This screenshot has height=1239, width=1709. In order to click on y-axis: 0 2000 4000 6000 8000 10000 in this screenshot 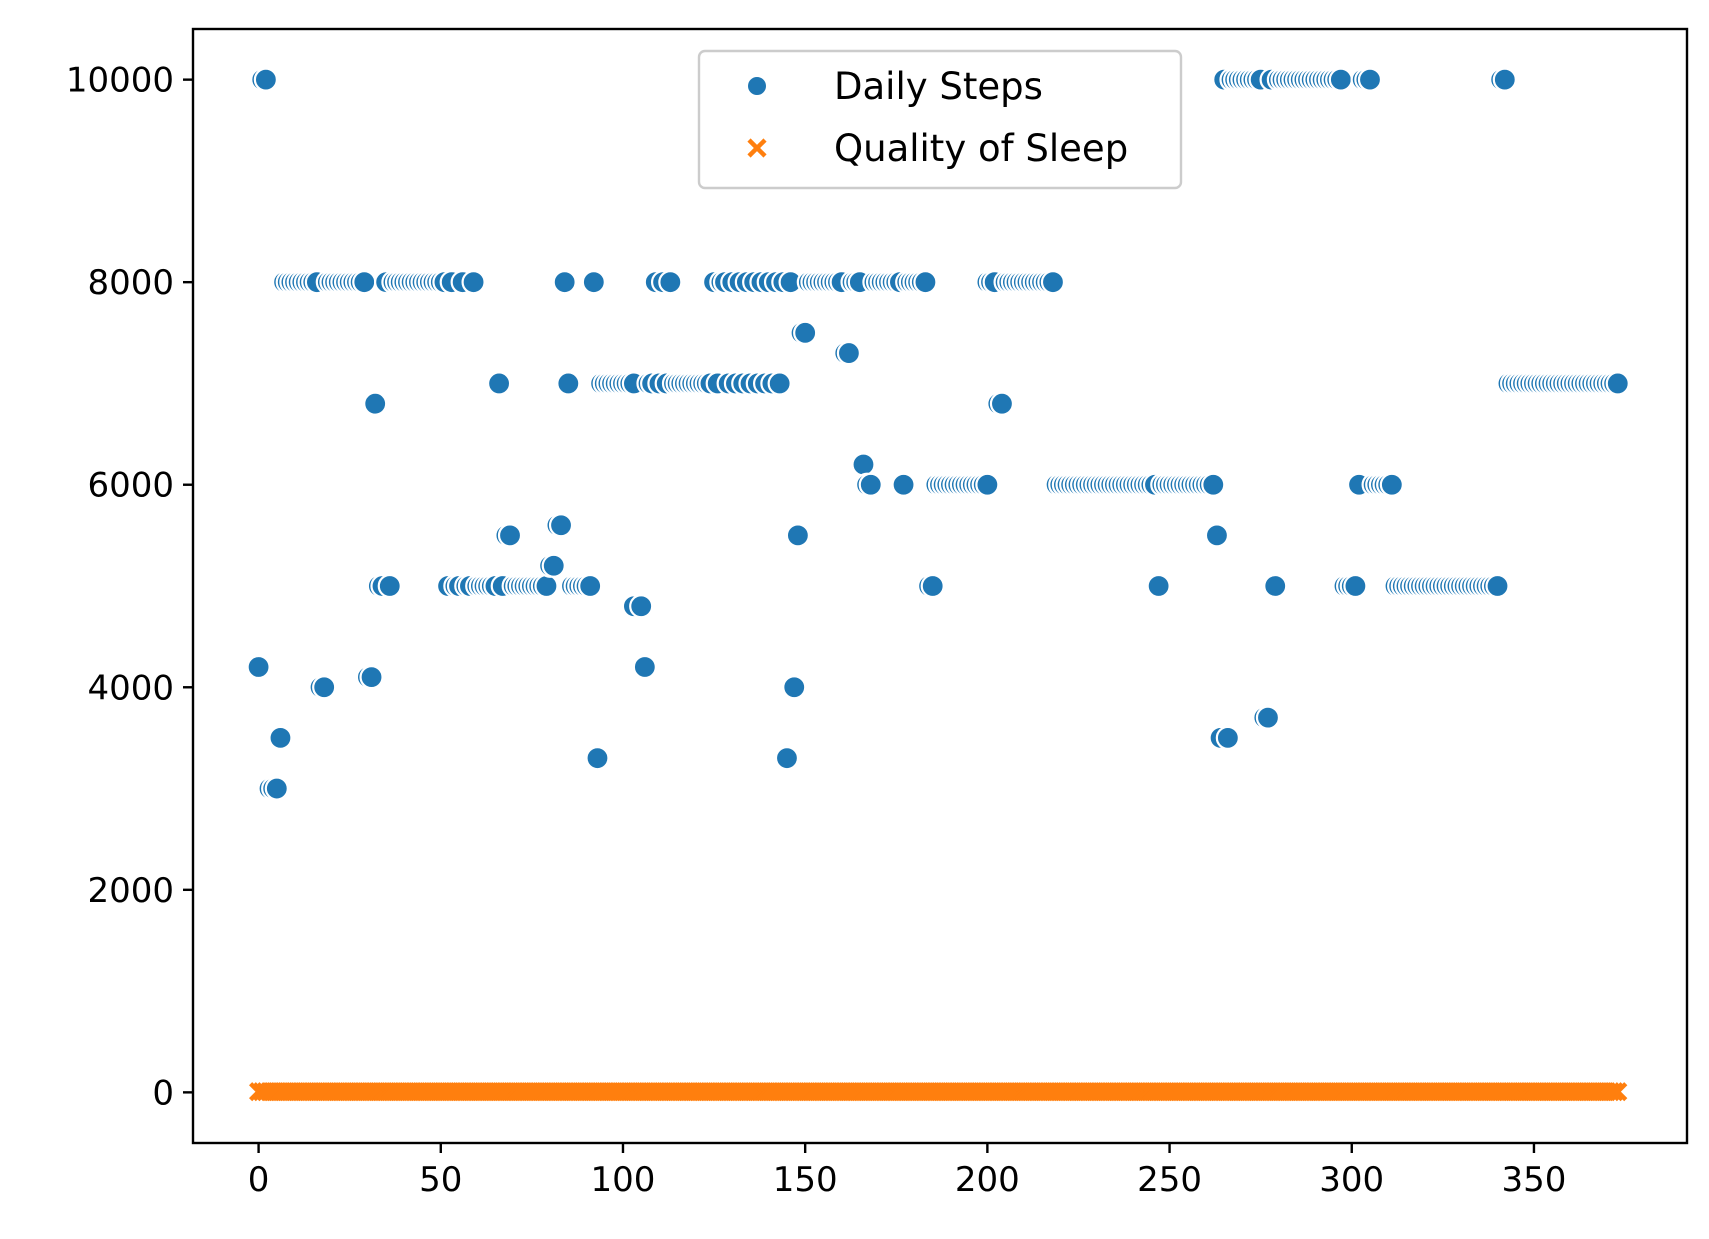, I will do `click(129, 587)`.